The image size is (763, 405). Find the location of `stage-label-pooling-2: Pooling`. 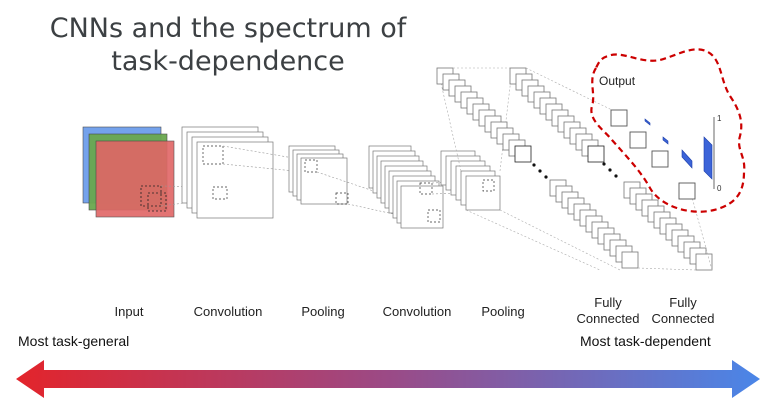

stage-label-pooling-2: Pooling is located at coordinates (503, 311).